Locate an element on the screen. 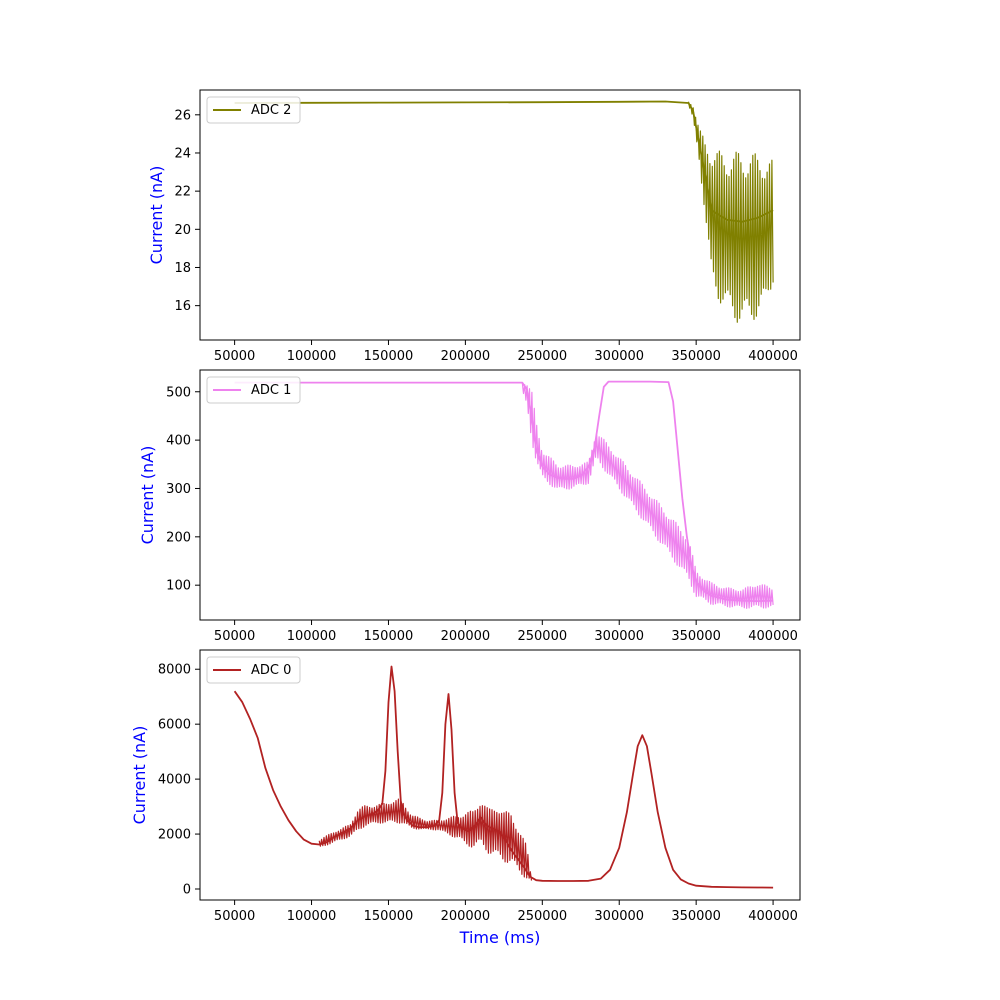 This screenshot has width=1000, height=1000. y-axis-ticks: 0 2000 4000 6000 8000 is located at coordinates (179, 780).